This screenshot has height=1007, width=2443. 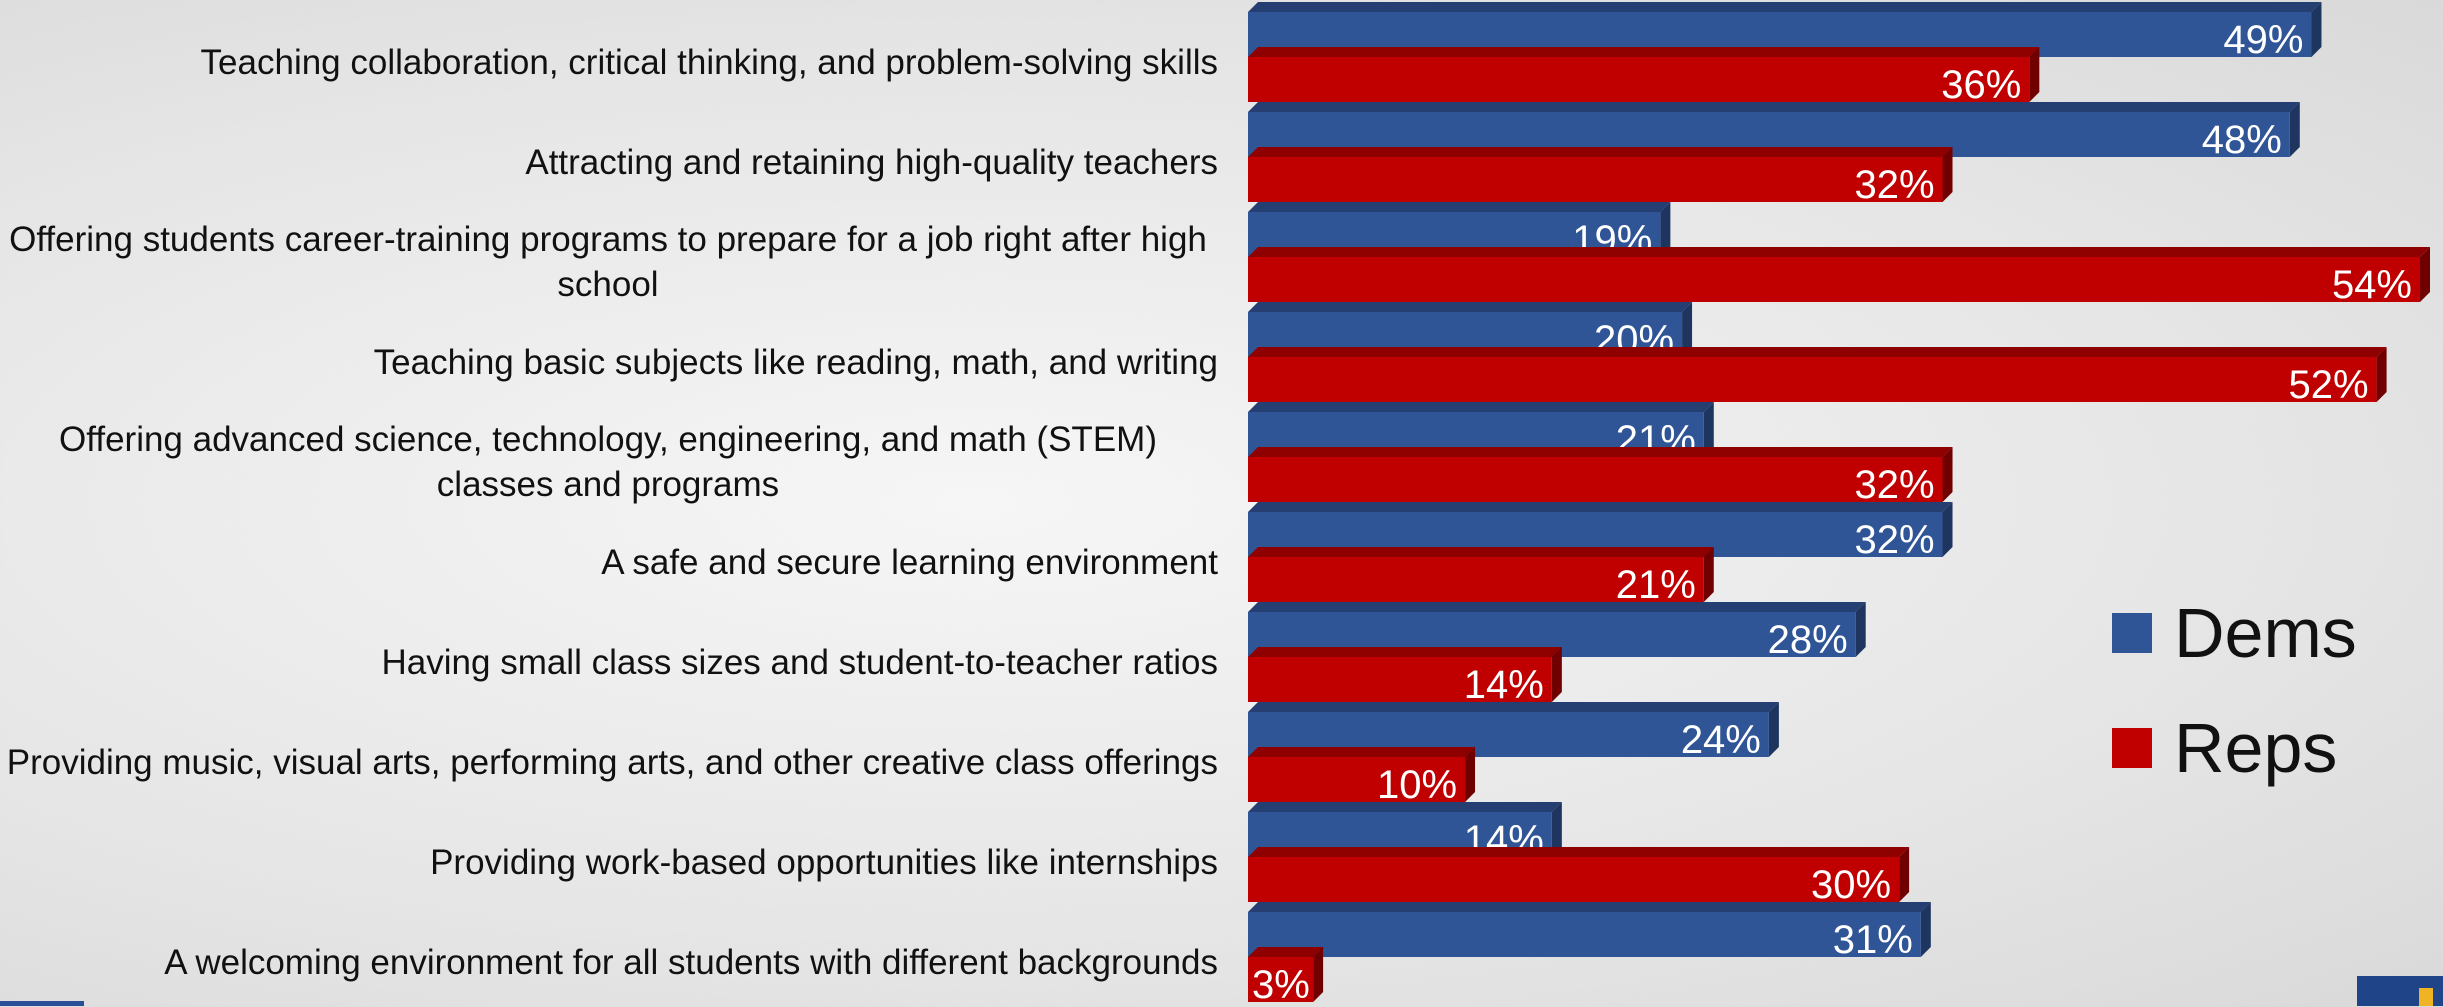 What do you see at coordinates (2242, 140) in the screenshot?
I see `data-label: 48%` at bounding box center [2242, 140].